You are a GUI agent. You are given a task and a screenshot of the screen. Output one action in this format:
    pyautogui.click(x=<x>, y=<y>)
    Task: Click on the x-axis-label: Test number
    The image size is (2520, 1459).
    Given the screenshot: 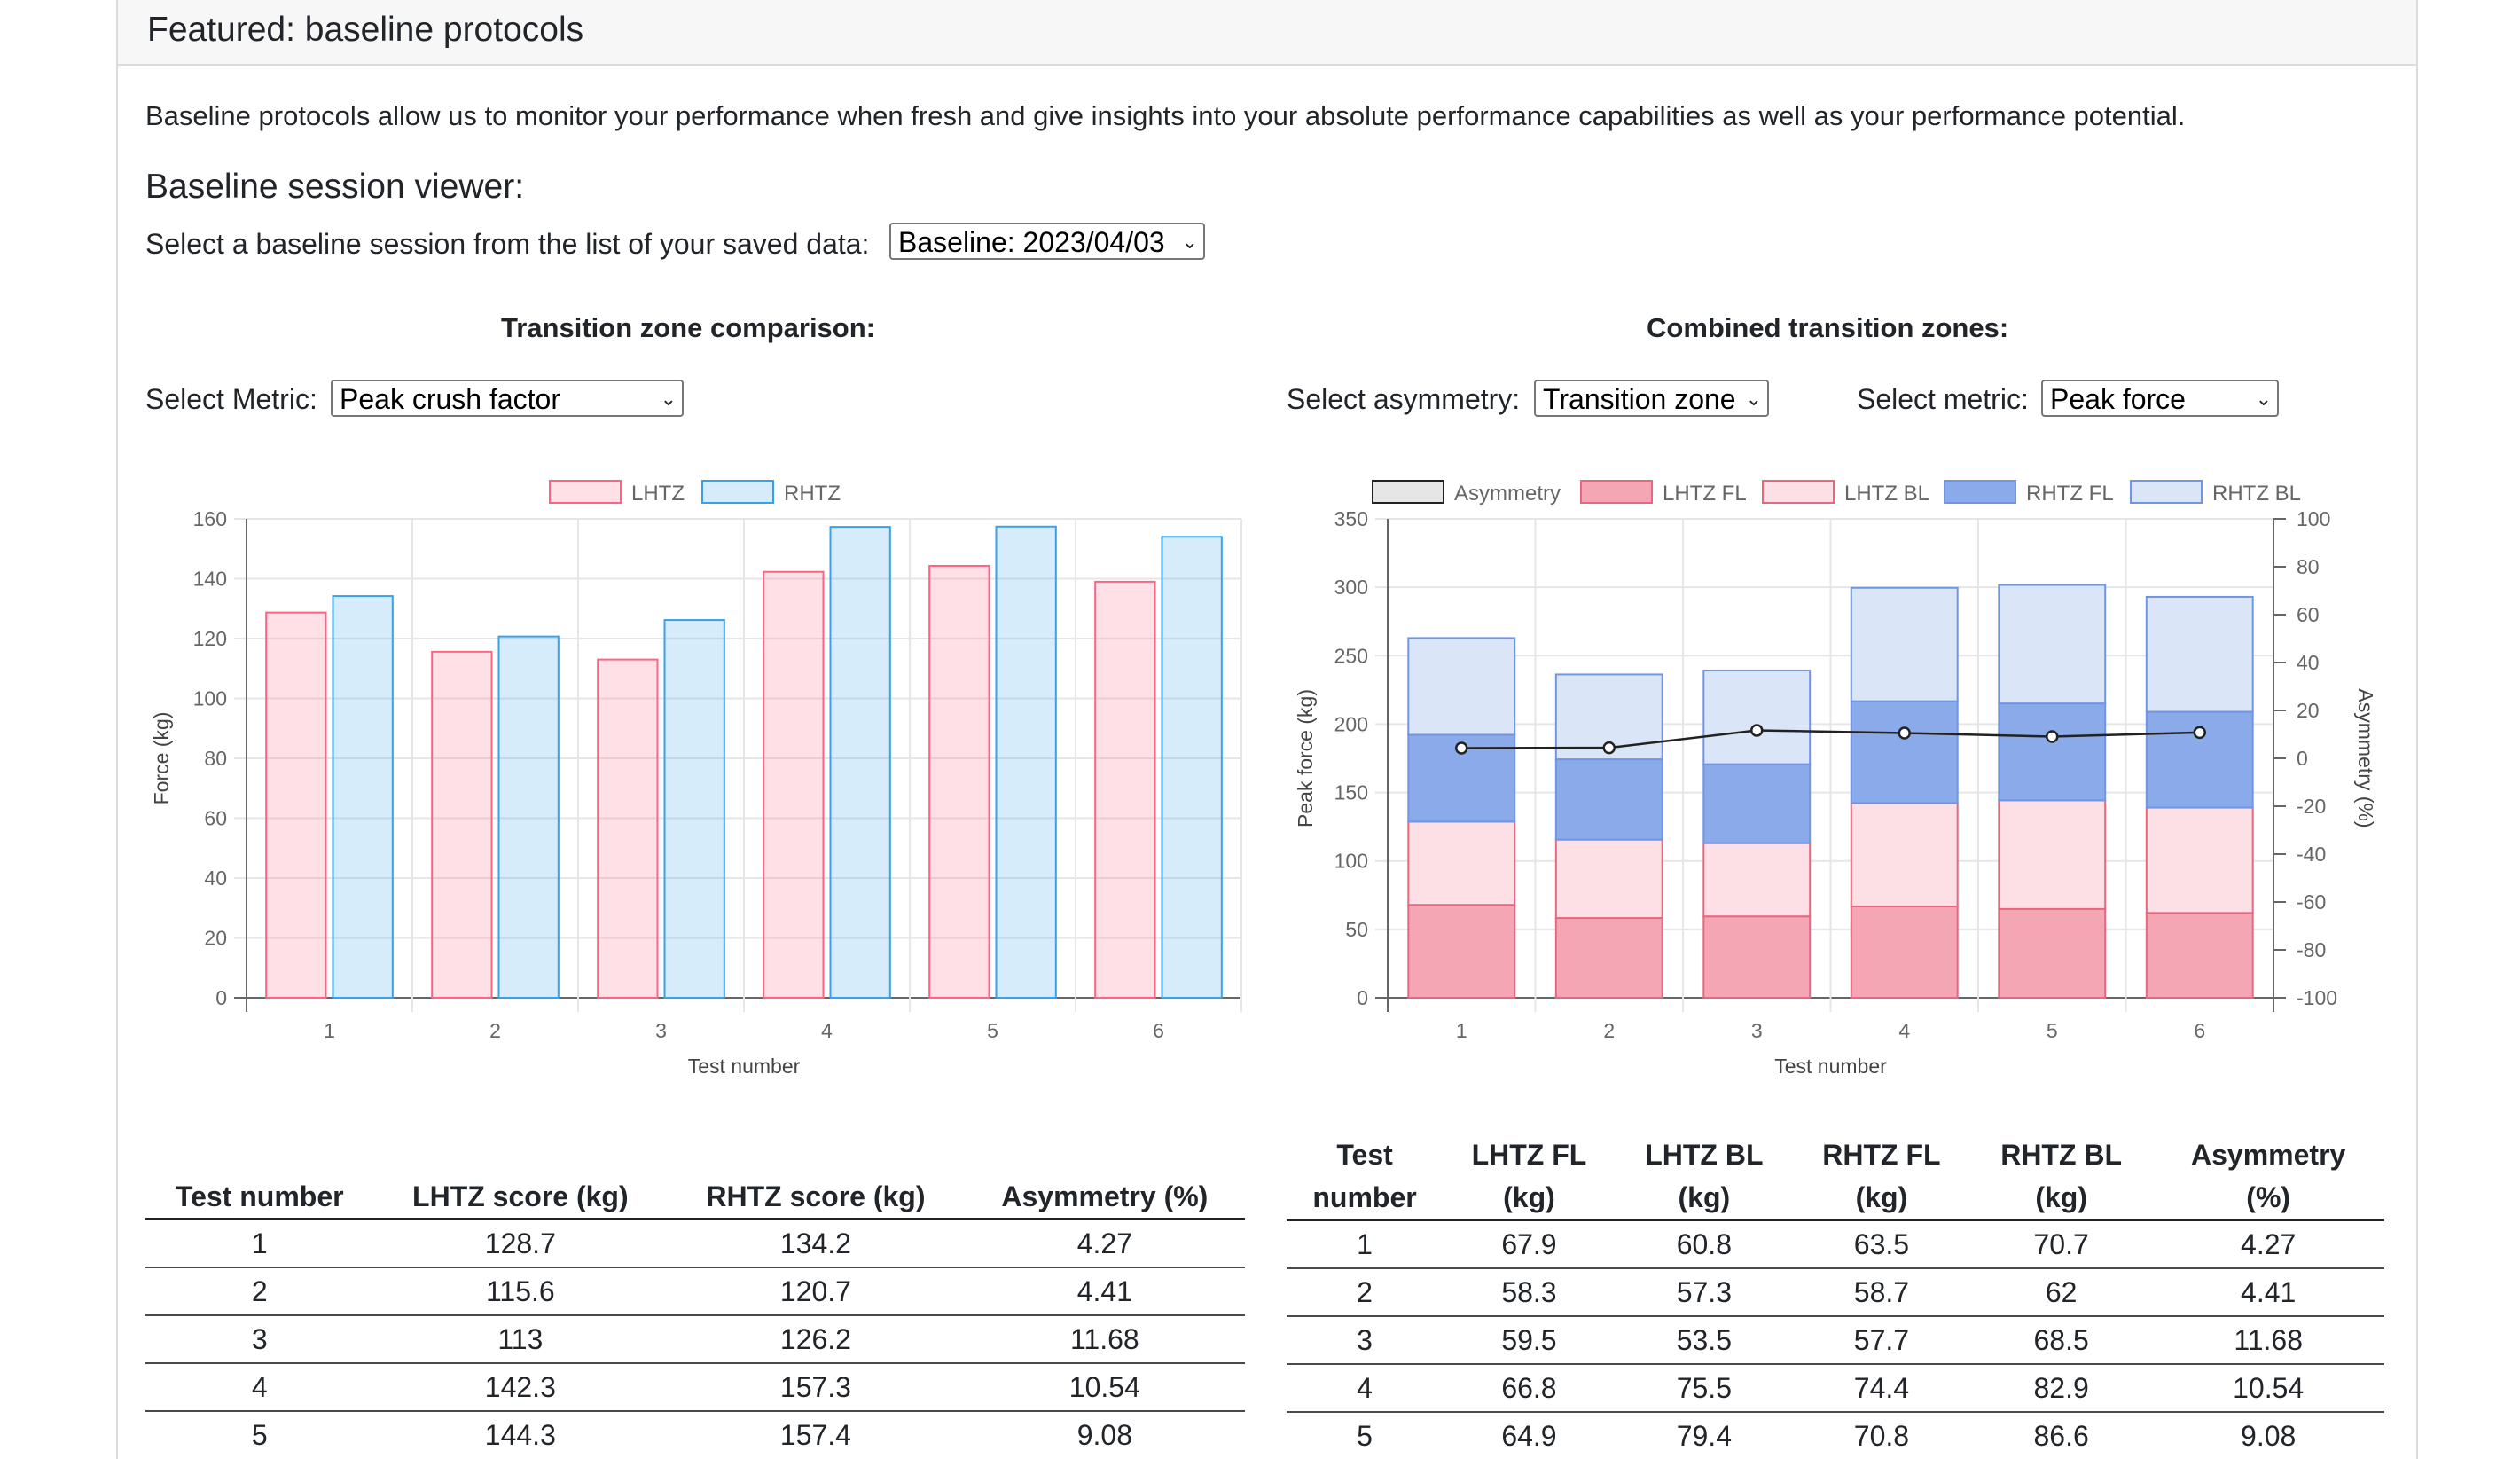 What is the action you would take?
    pyautogui.click(x=1831, y=1066)
    